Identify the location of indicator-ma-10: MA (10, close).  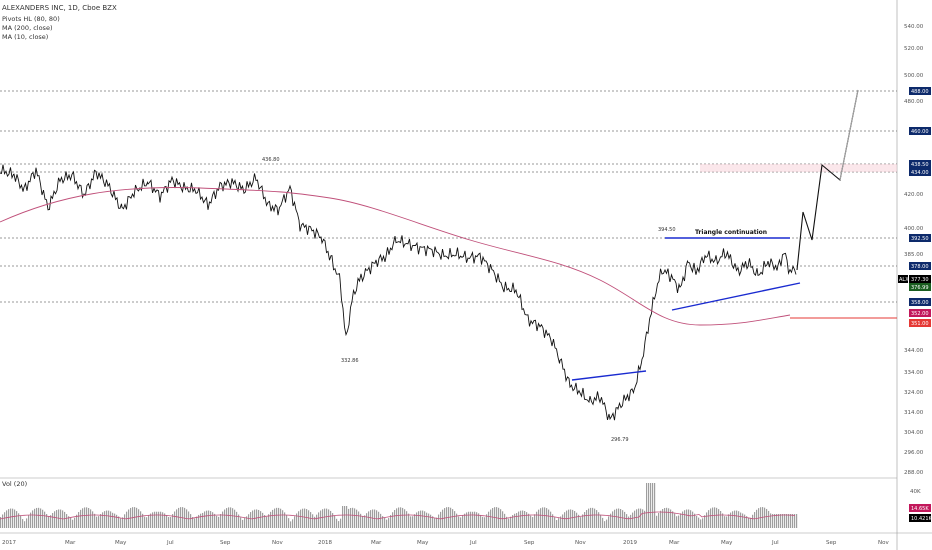
(25, 37).